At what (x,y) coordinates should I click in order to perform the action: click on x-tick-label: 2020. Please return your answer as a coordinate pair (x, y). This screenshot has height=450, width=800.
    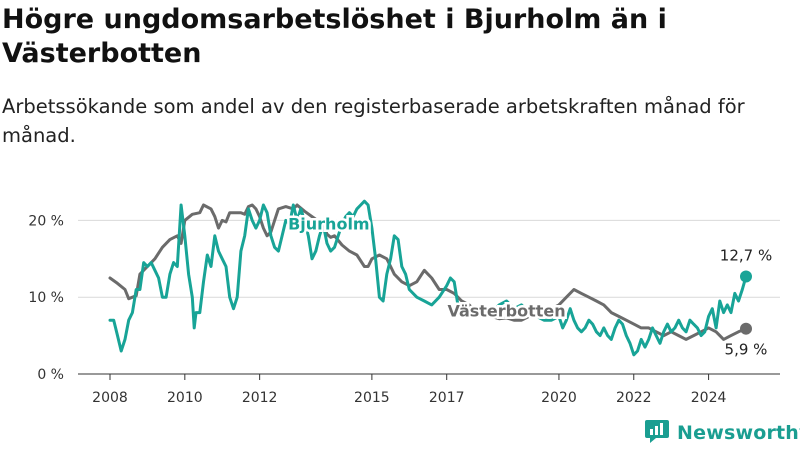
    Looking at the image, I should click on (559, 398).